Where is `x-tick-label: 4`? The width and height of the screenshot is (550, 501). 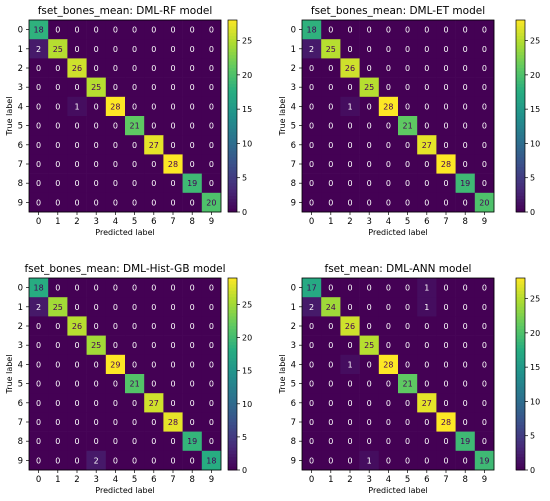
x-tick-label: 4 is located at coordinates (115, 480).